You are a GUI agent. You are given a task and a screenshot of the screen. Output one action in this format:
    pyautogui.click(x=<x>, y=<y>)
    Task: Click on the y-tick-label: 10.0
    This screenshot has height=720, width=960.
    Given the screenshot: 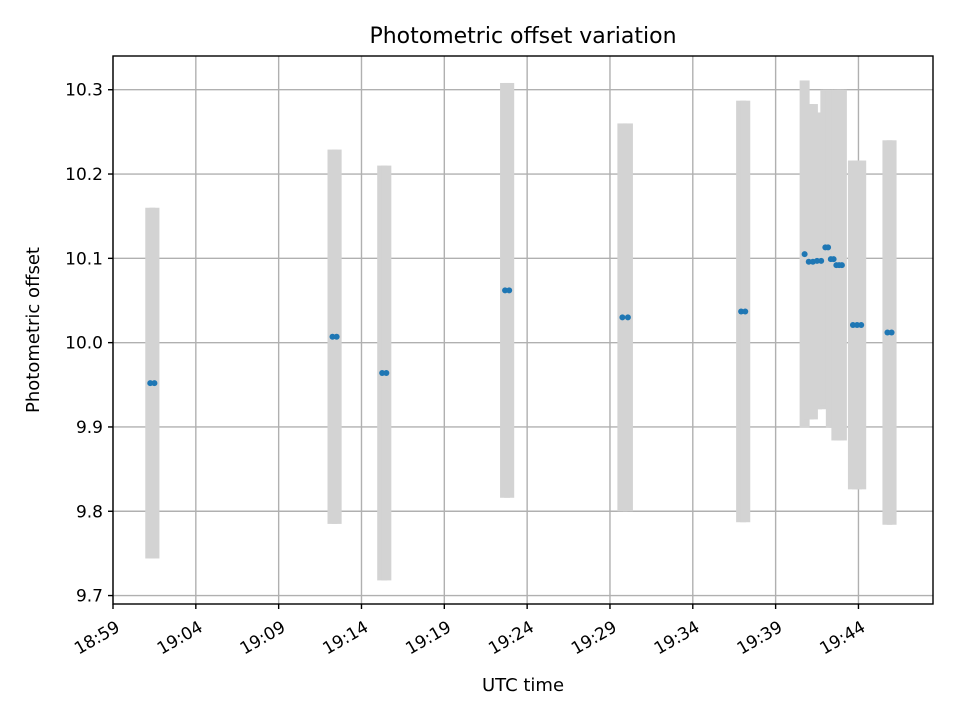 What is the action you would take?
    pyautogui.click(x=84, y=344)
    